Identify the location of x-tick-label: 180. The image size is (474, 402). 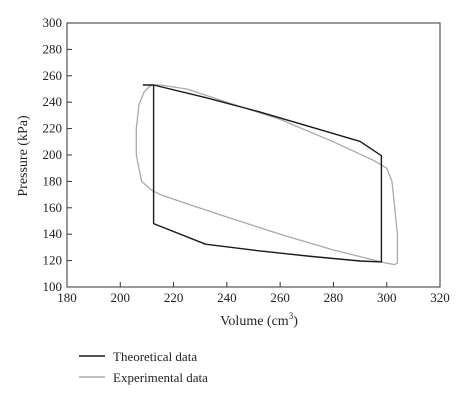
(67, 297).